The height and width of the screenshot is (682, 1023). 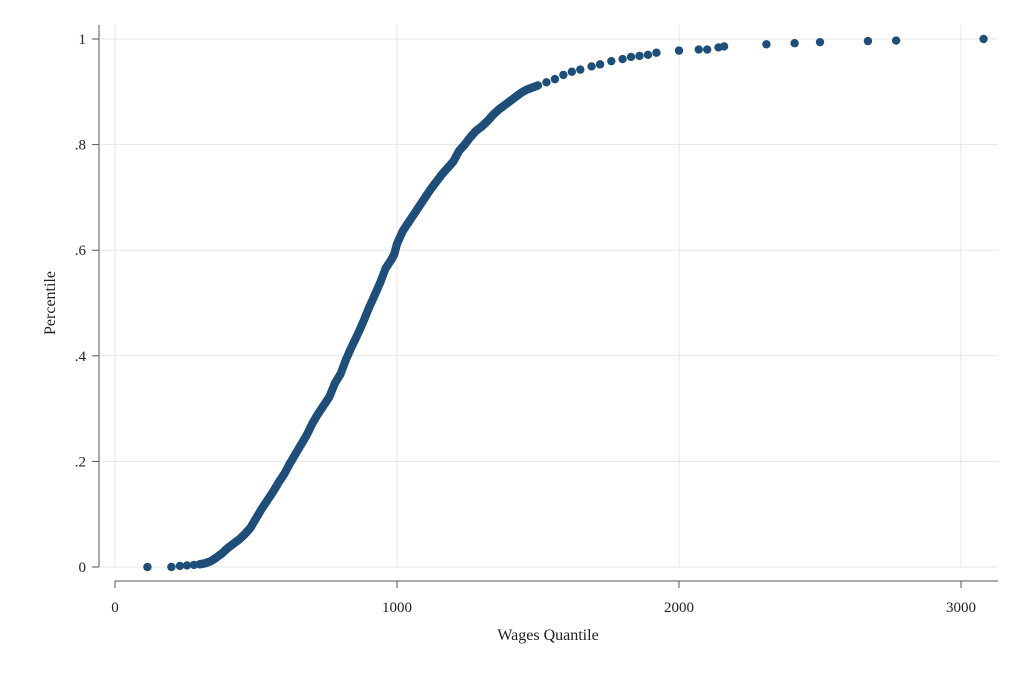 What do you see at coordinates (80, 462) in the screenshot?
I see `y-tick-label: .2` at bounding box center [80, 462].